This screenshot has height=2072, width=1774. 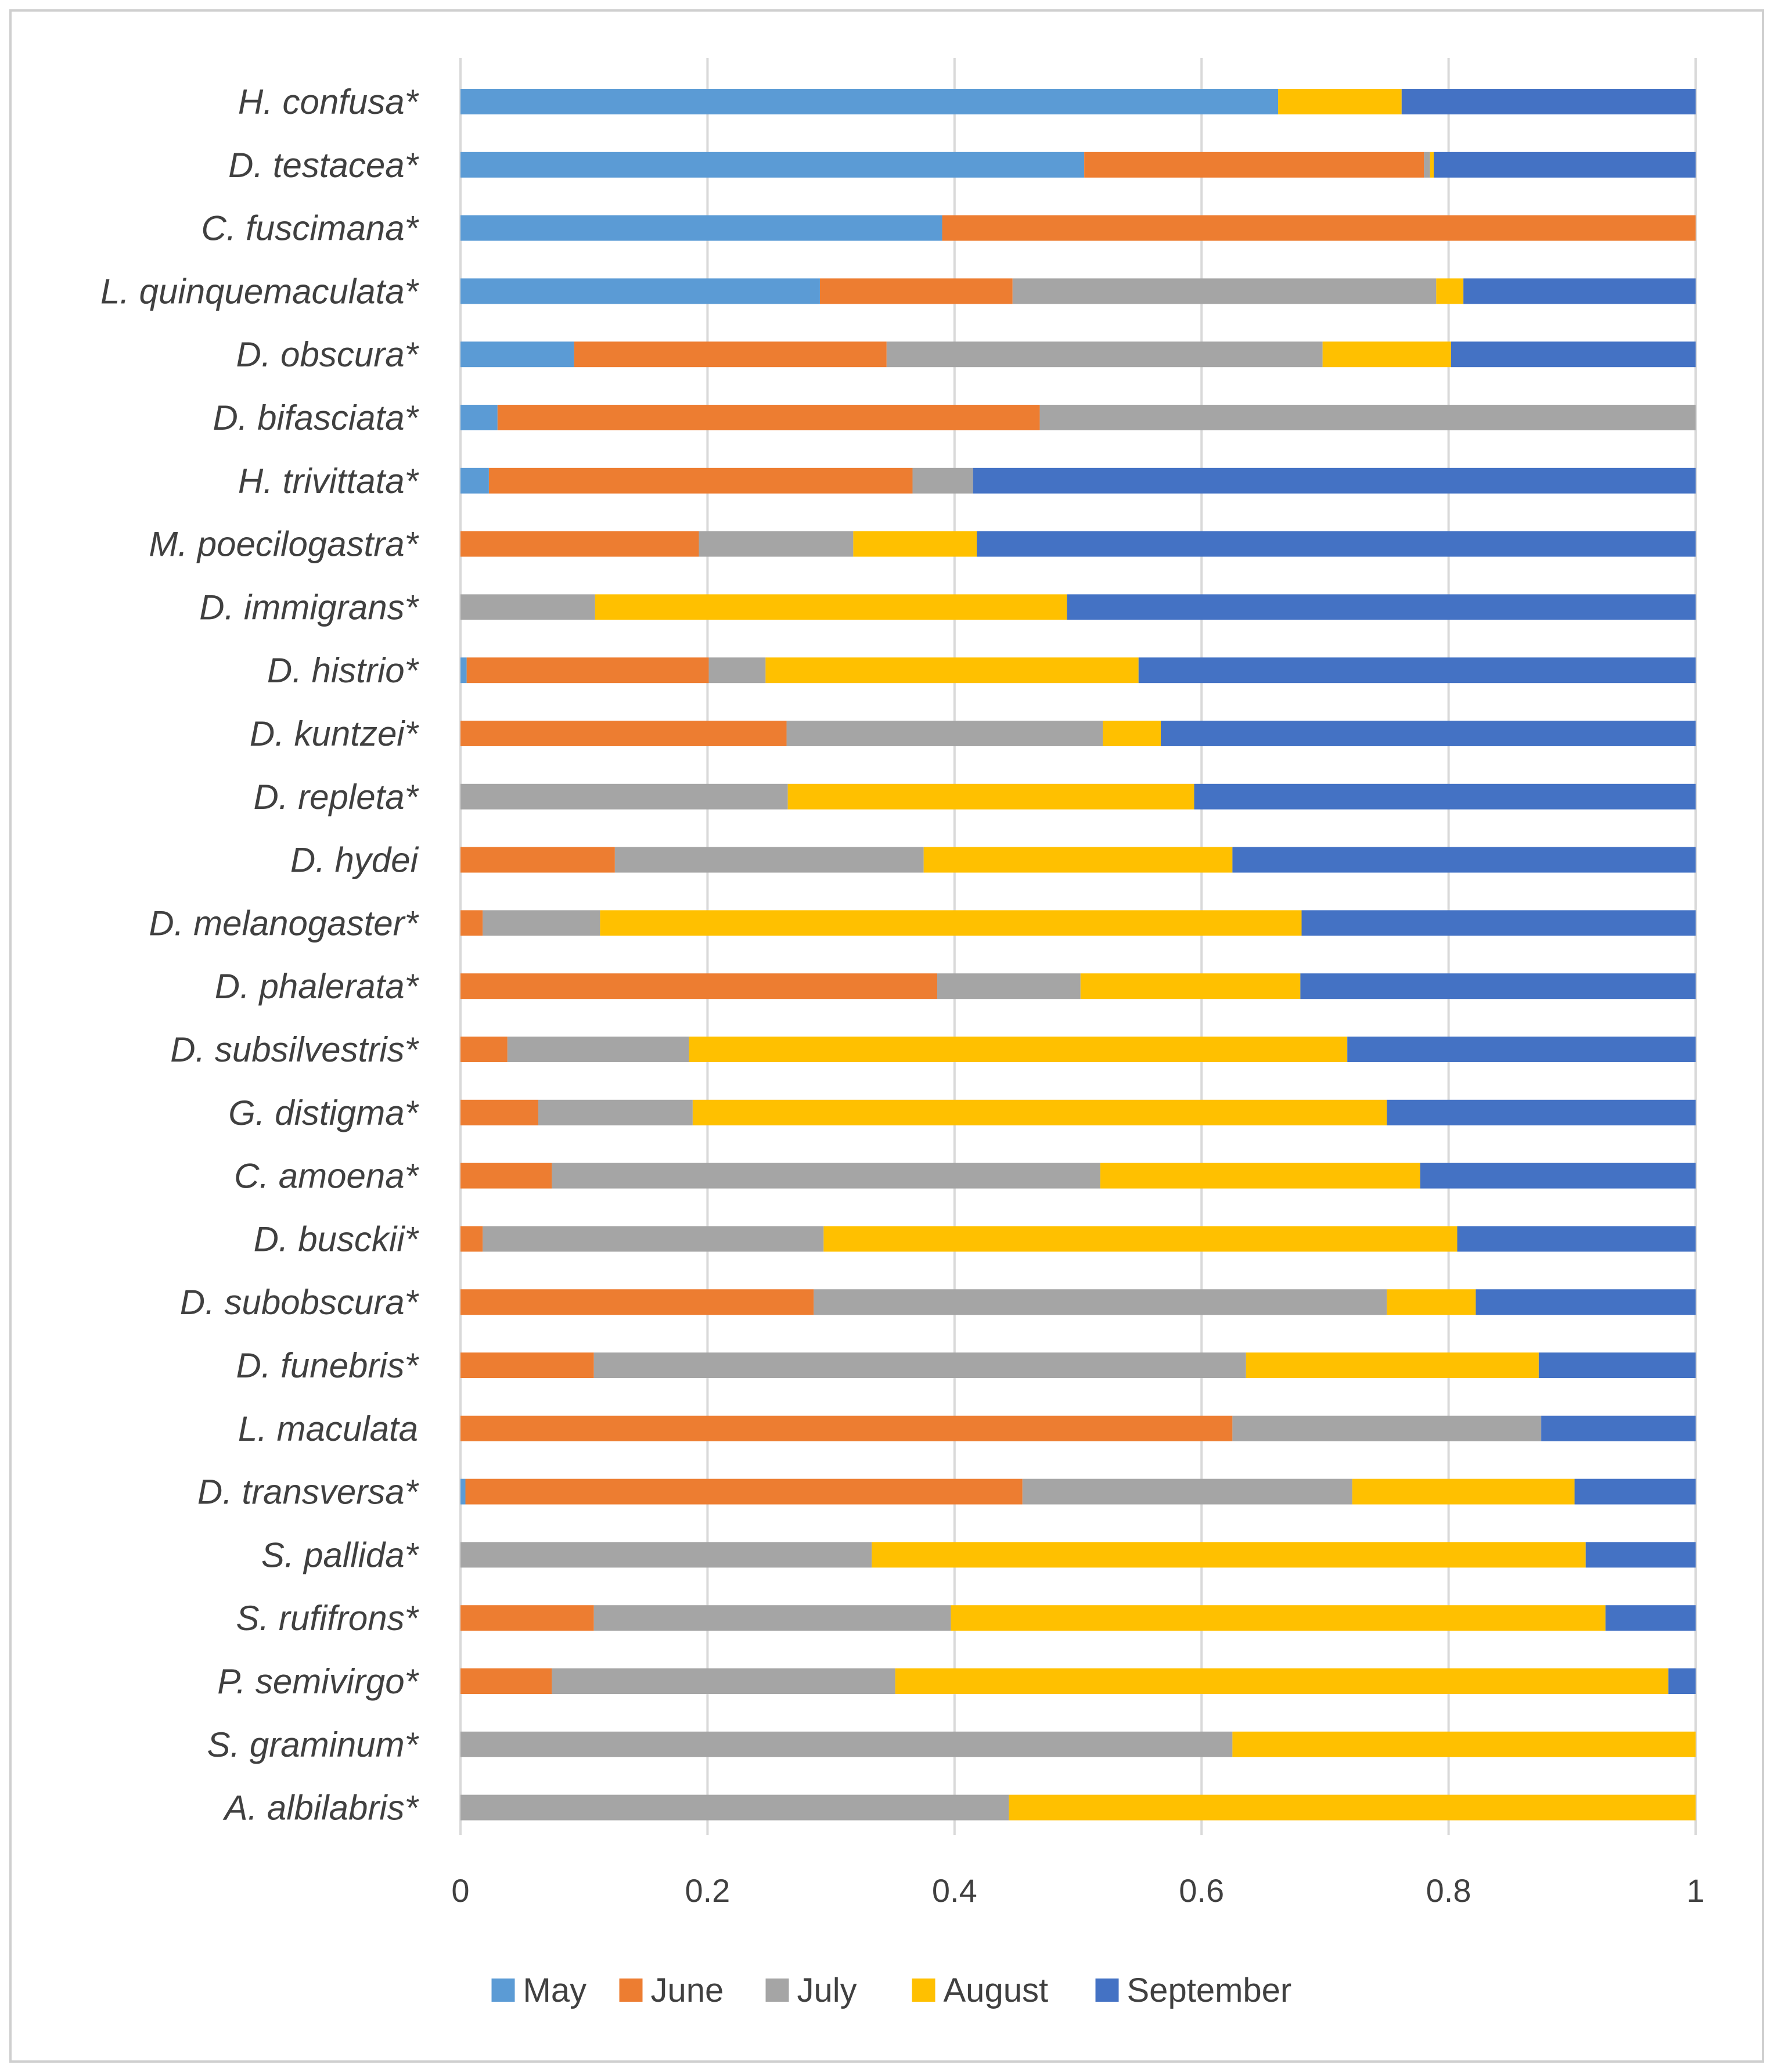 I want to click on category-label: D. obscura*, so click(x=327, y=354).